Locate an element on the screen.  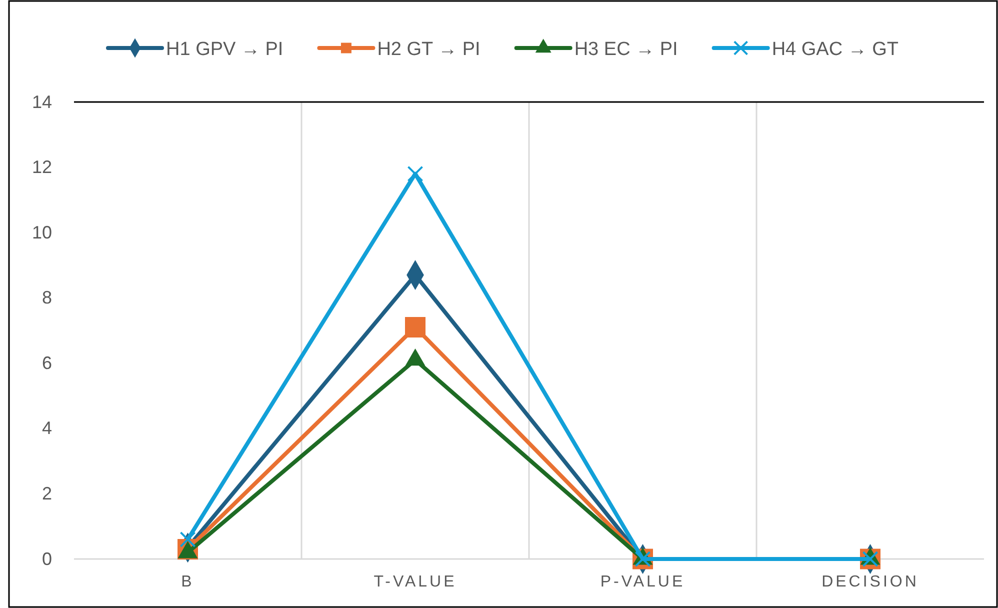
y-tick-label: 12 is located at coordinates (42, 167).